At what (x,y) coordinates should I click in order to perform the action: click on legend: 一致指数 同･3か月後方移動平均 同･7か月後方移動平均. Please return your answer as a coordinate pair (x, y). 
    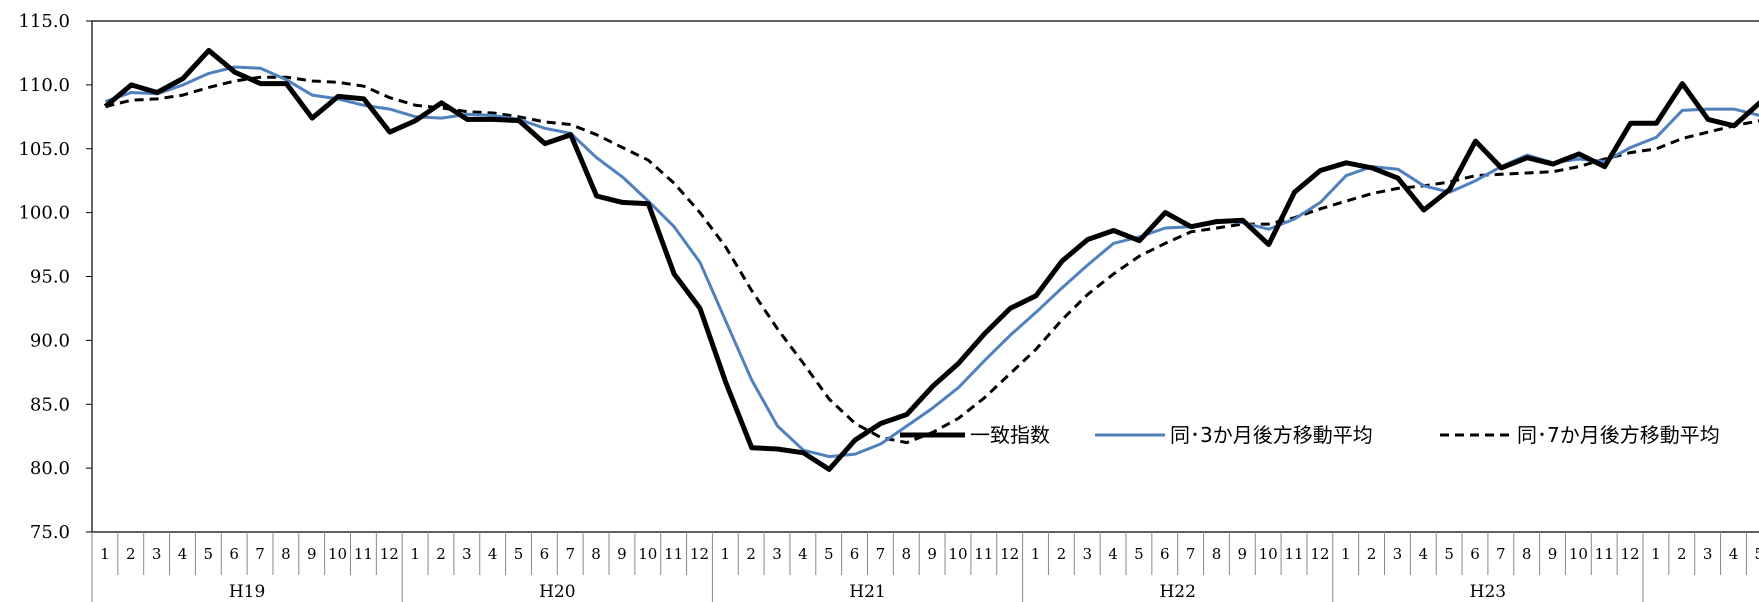
    Looking at the image, I should click on (1310, 435).